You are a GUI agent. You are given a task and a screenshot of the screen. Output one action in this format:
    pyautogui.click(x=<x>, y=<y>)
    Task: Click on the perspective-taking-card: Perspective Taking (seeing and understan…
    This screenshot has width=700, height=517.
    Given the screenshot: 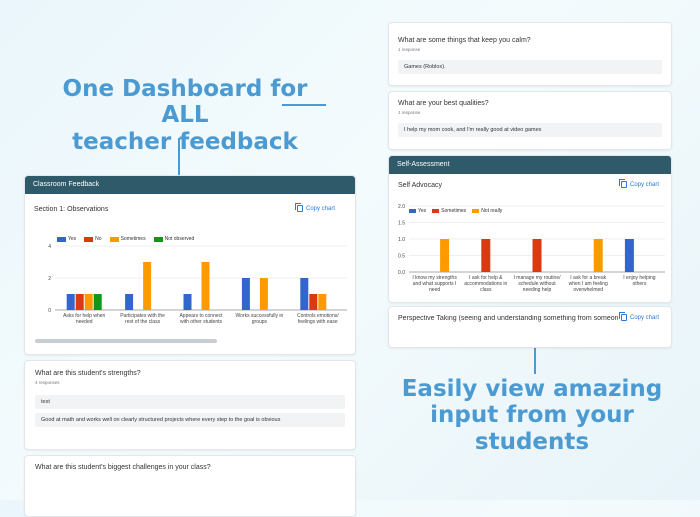 What is the action you would take?
    pyautogui.click(x=530, y=327)
    